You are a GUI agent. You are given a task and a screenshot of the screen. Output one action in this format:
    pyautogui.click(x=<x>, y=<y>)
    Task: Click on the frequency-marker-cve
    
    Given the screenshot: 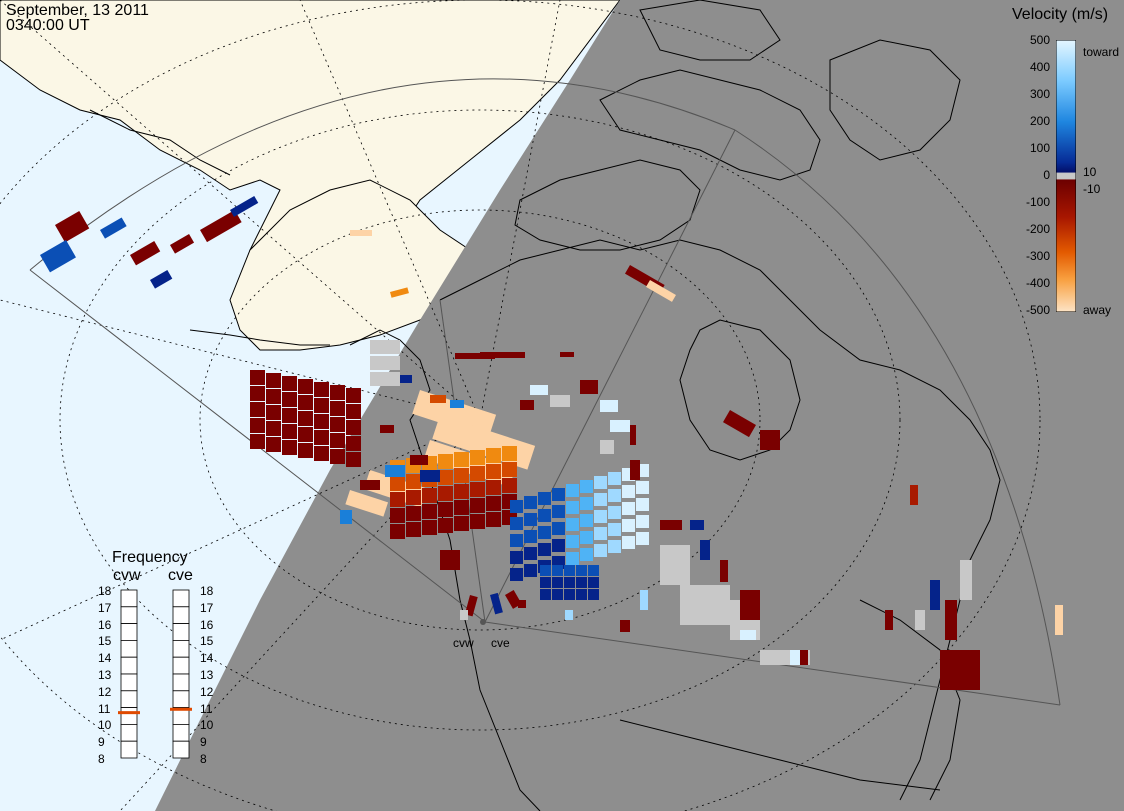 What is the action you would take?
    pyautogui.click(x=181, y=709)
    